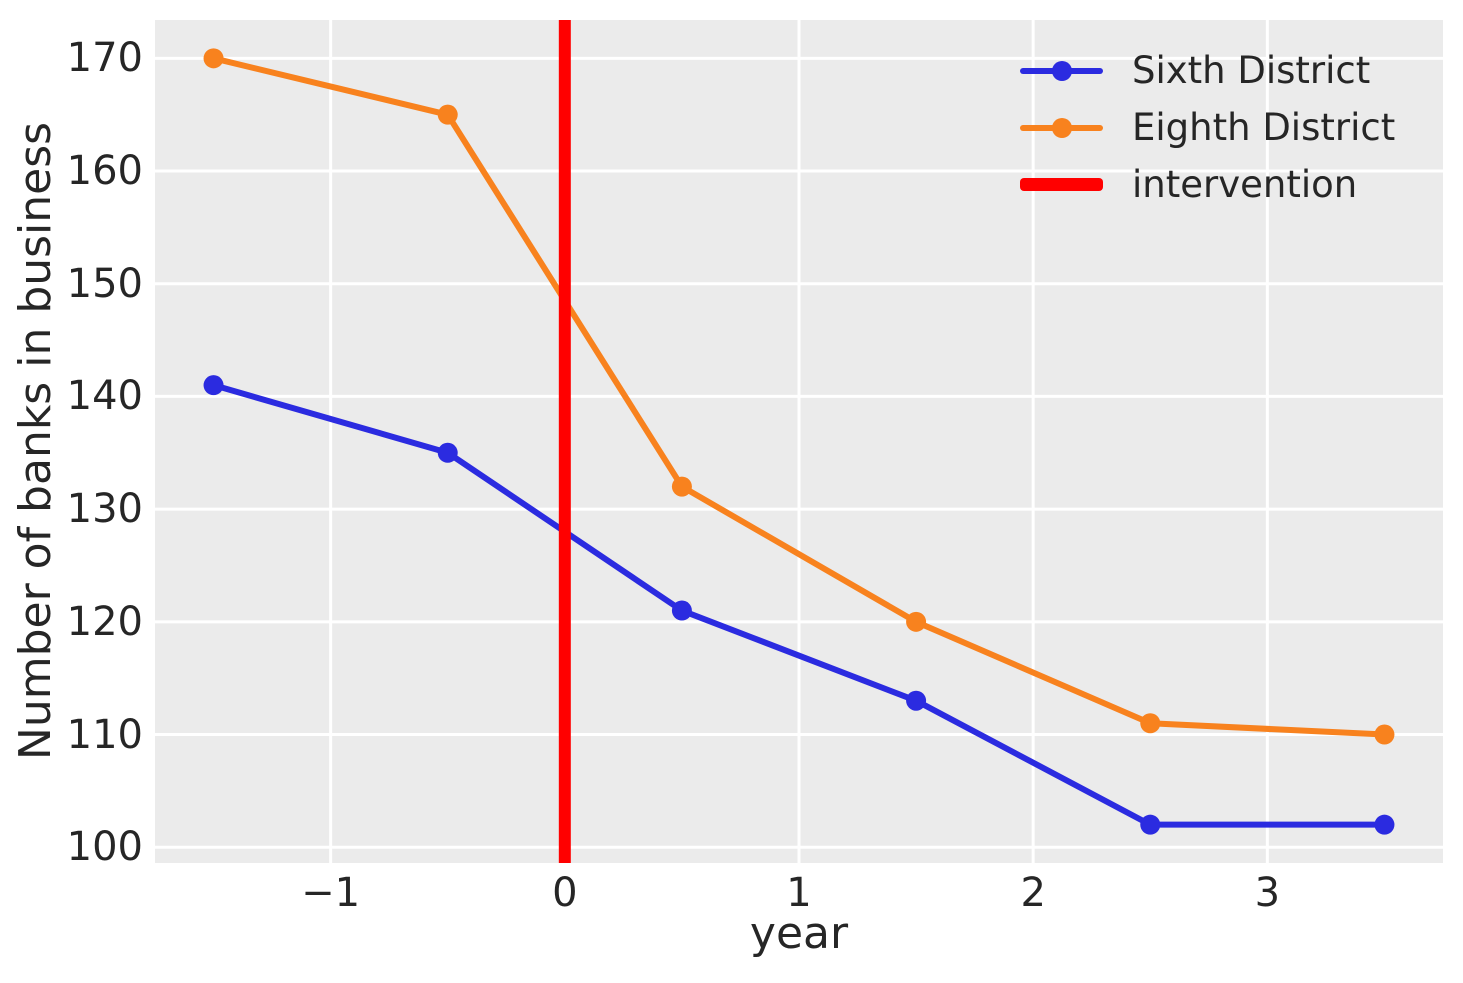  I want to click on y-tick-label: 170, so click(104, 58).